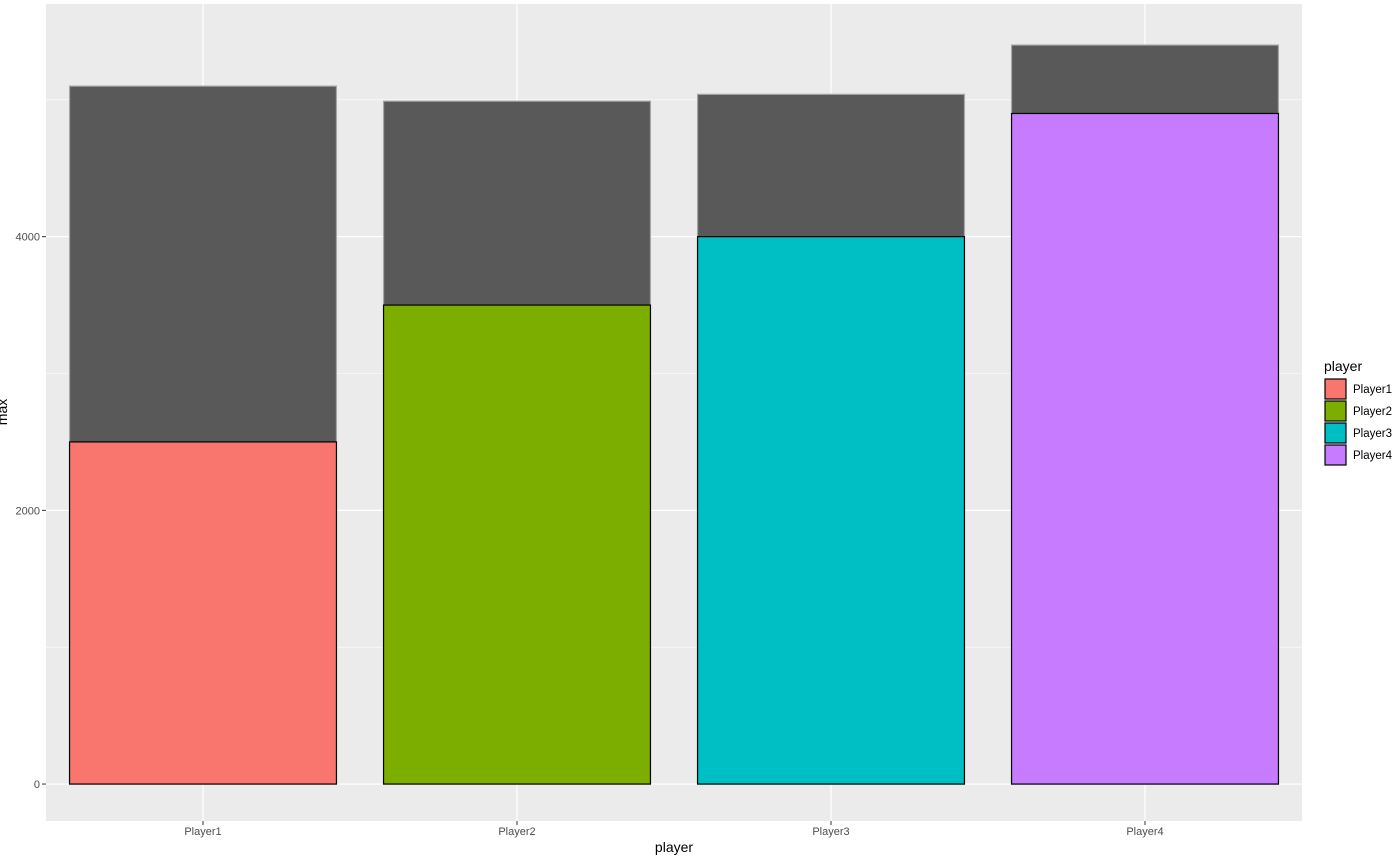  Describe the element at coordinates (1335, 455) in the screenshot. I see `legend-swatch-player4` at that location.